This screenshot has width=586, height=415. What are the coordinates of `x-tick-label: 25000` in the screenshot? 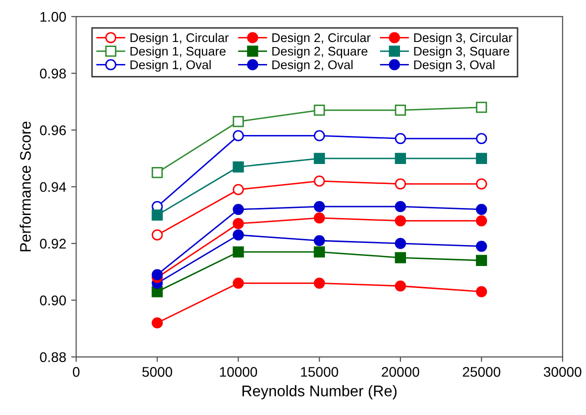 It's located at (481, 371).